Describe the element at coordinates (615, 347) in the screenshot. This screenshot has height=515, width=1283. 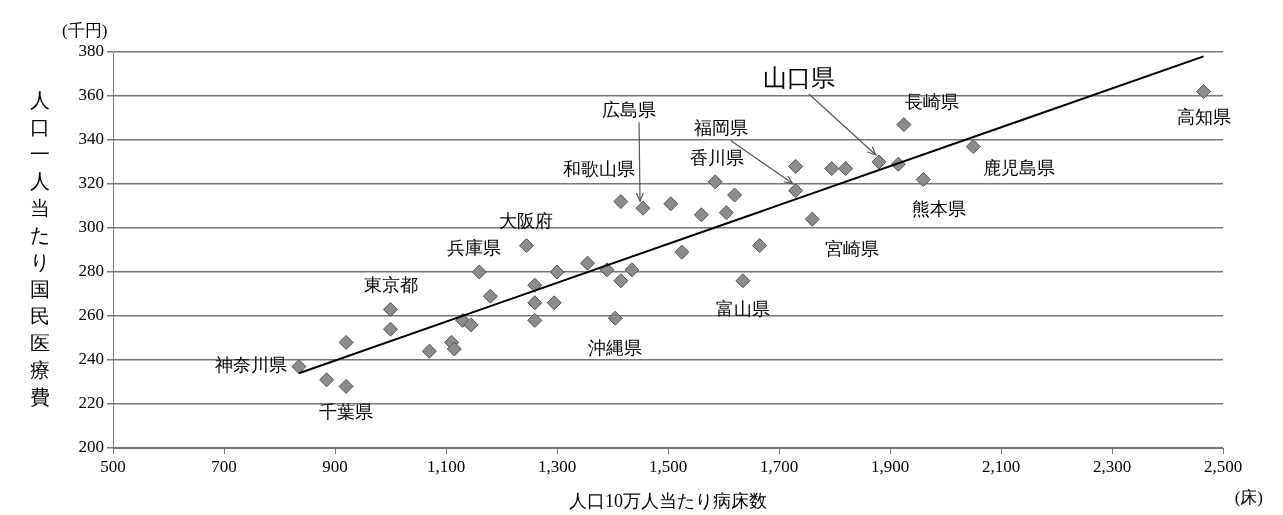
I see `annotation: 沖縄県` at that location.